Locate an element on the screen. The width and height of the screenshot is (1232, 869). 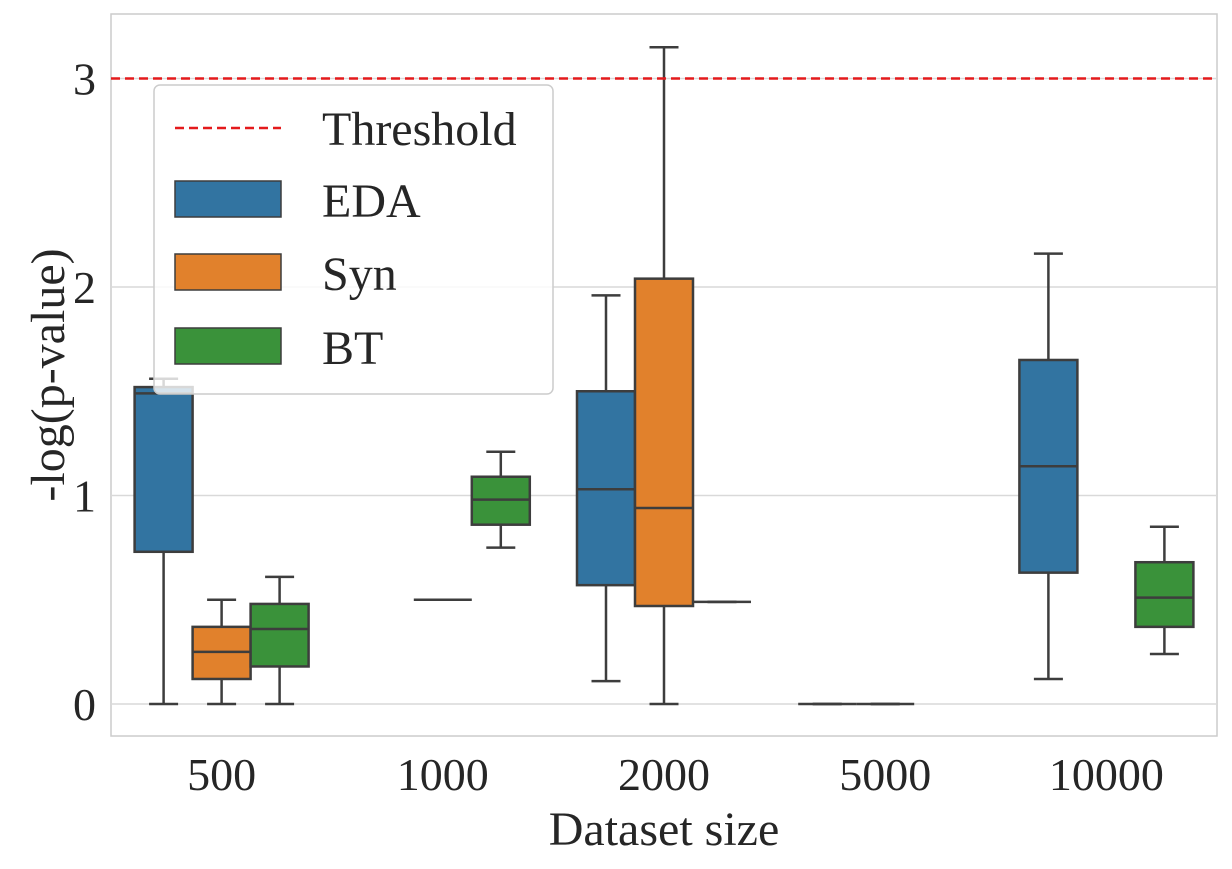
legend: Threshold EDA Syn BT is located at coordinates (353, 239).